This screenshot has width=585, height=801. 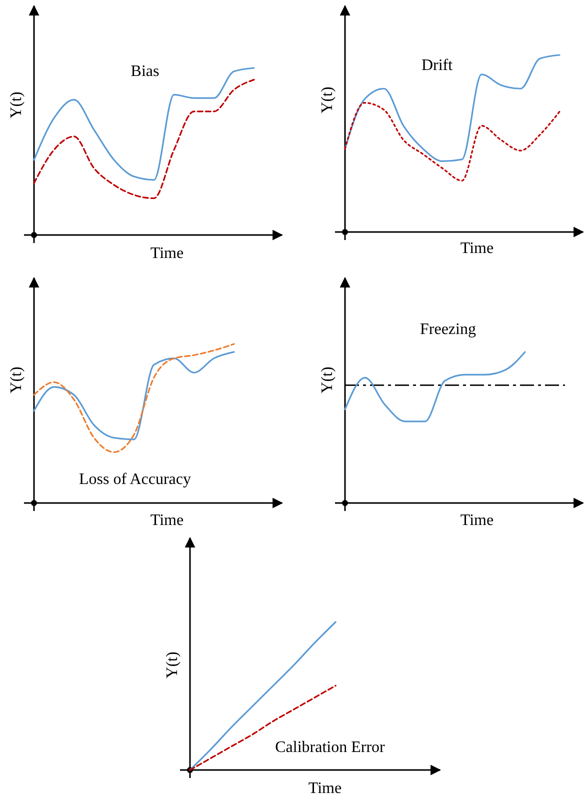 What do you see at coordinates (437, 65) in the screenshot?
I see `chart-title: Drift` at bounding box center [437, 65].